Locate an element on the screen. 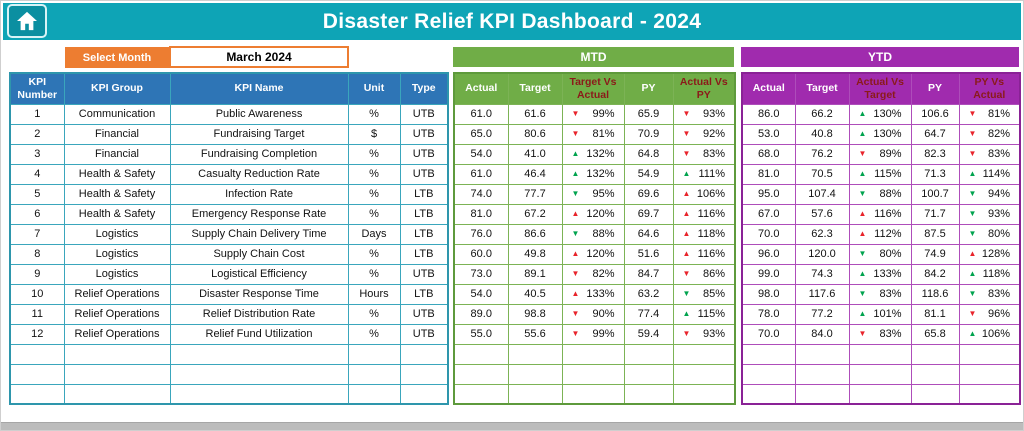 The width and height of the screenshot is (1024, 431). ytd-actual-cell: 78.0 is located at coordinates (768, 314).